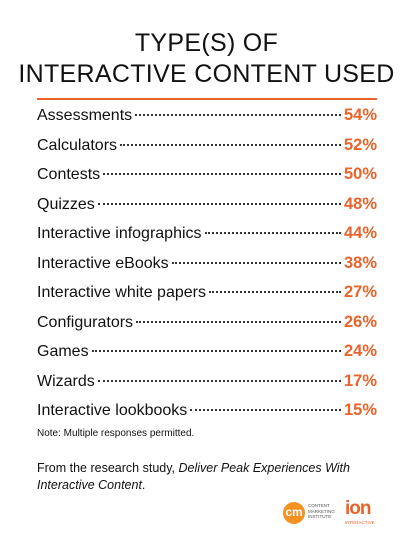  I want to click on footer-suffix: ., so click(143, 485).